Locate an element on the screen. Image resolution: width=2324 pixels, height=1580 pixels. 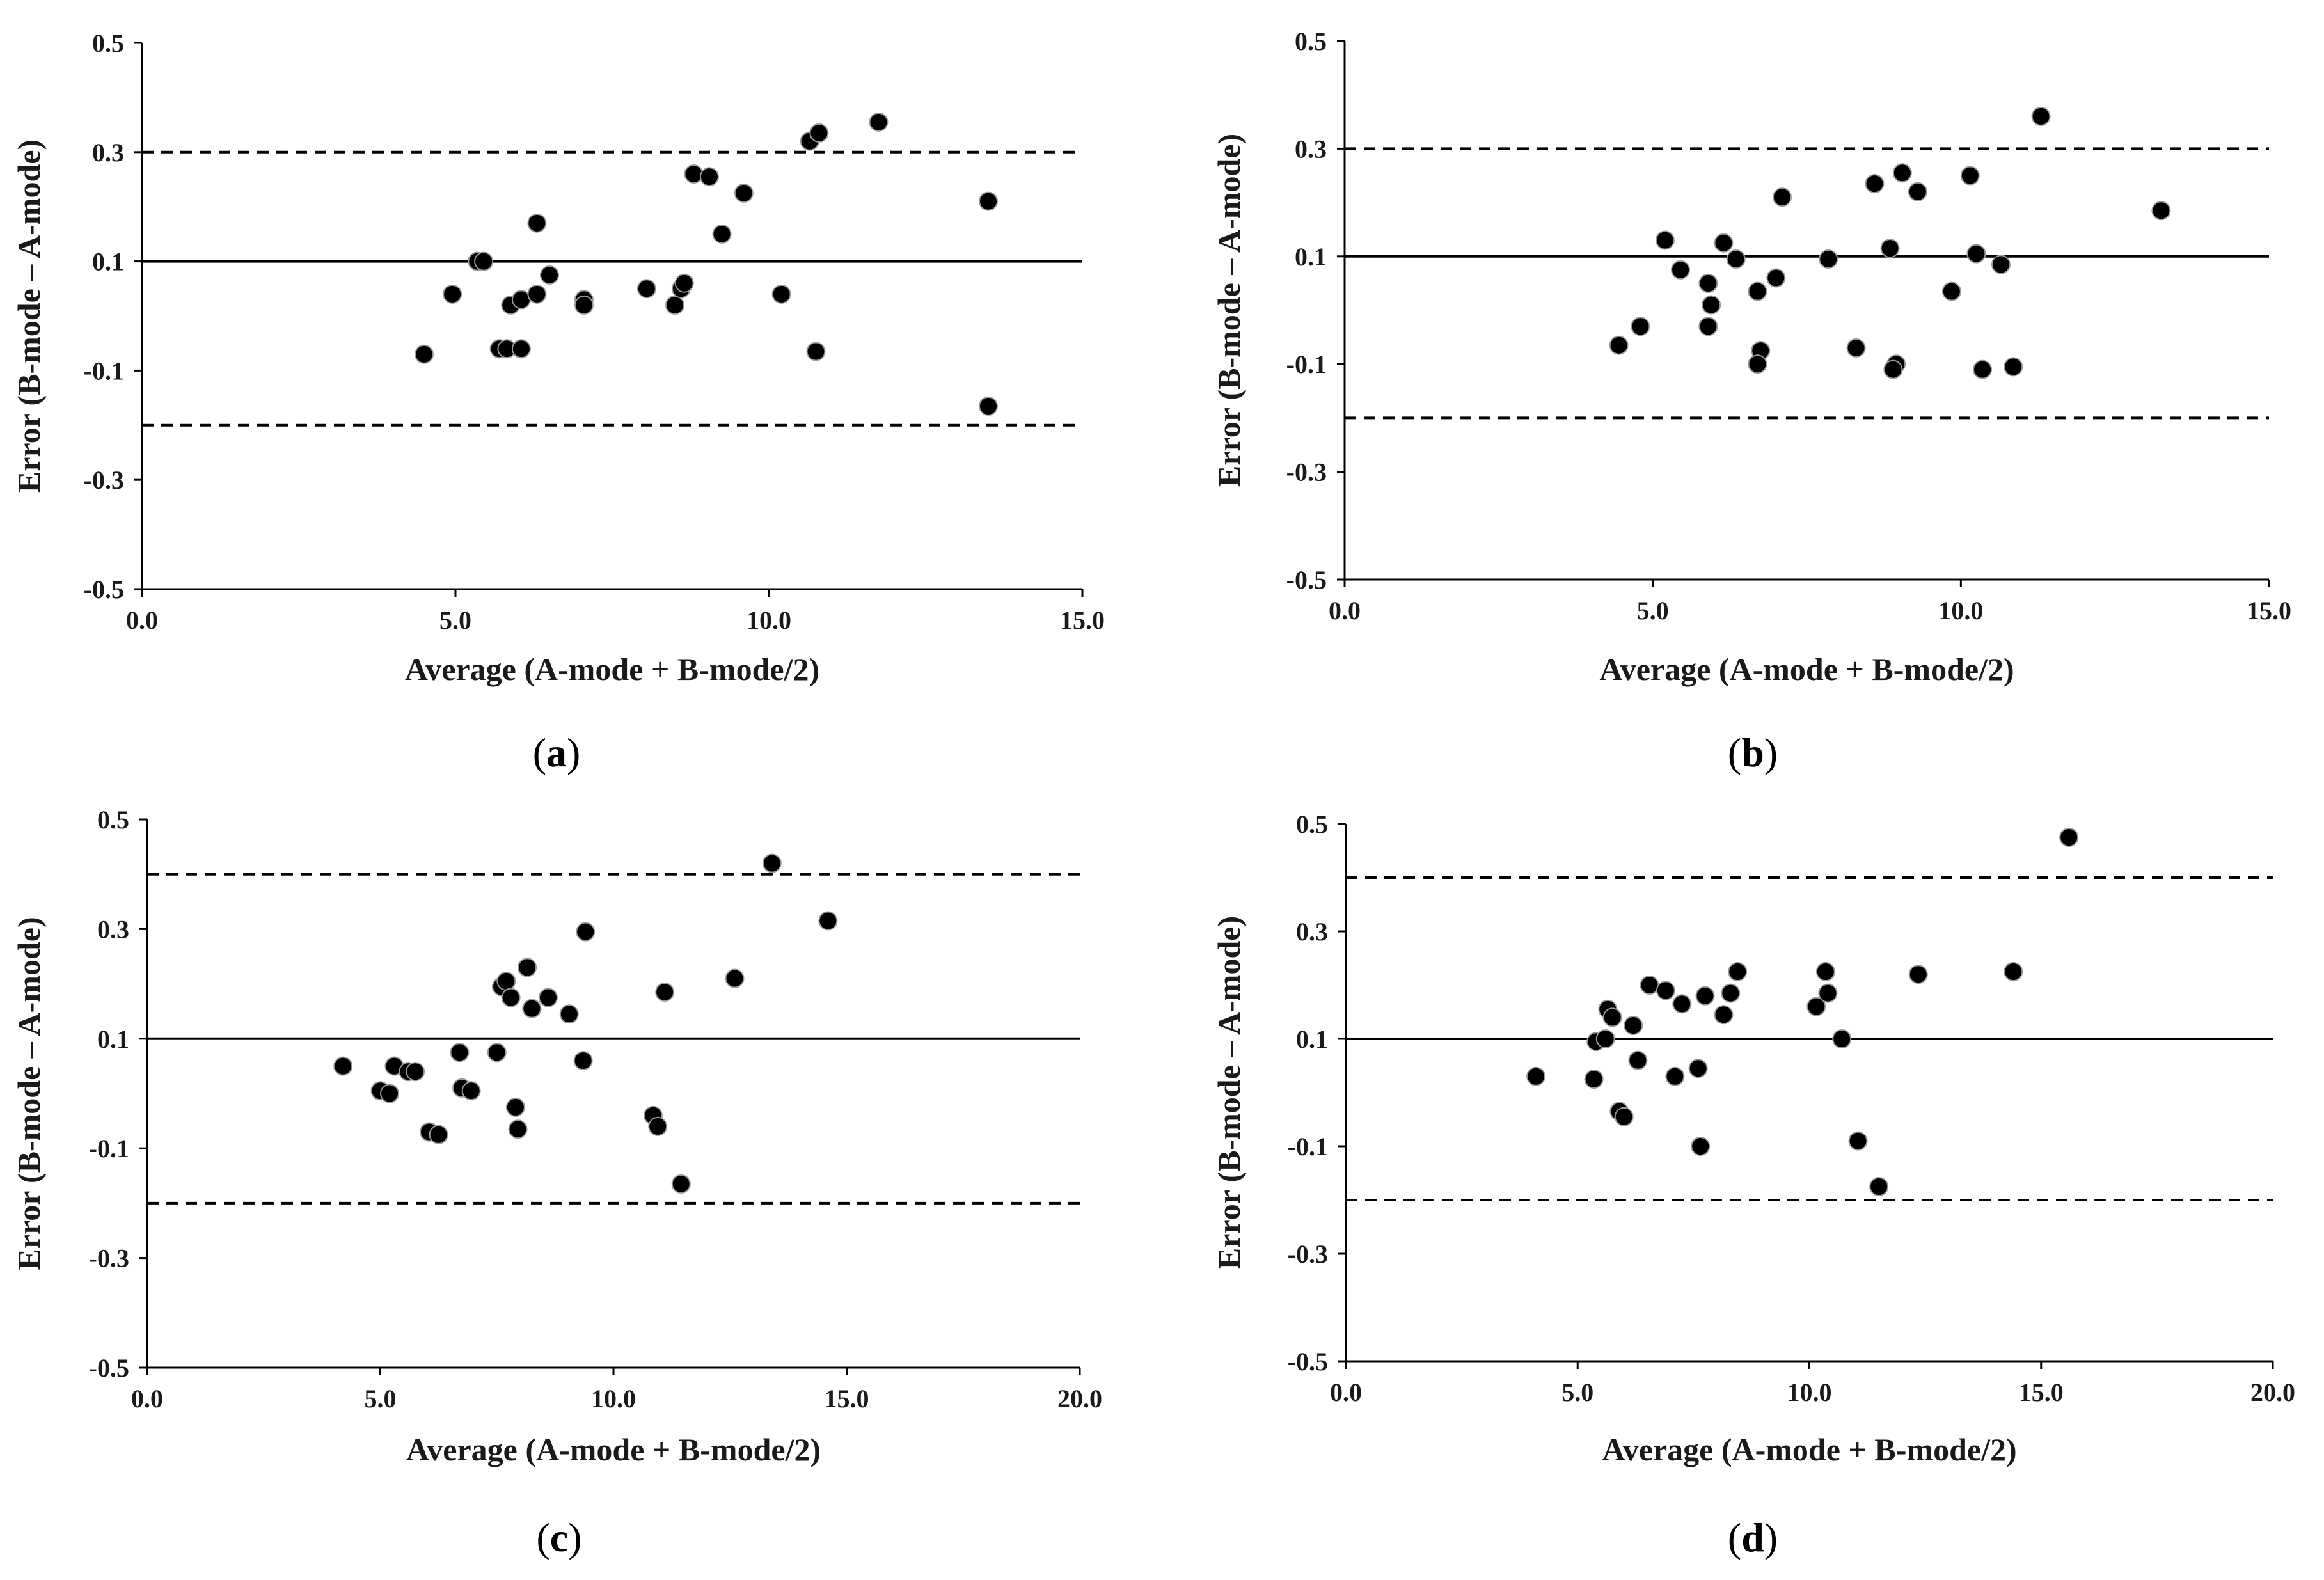
panel-caption: (d) is located at coordinates (1753, 1537).